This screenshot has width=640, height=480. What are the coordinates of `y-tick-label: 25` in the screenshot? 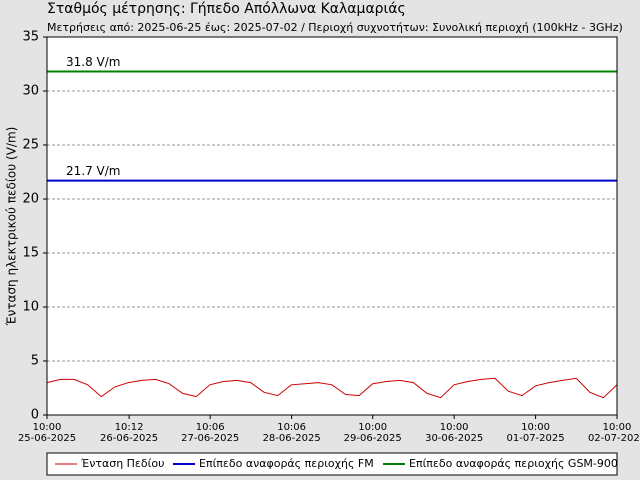 It's located at (30, 145).